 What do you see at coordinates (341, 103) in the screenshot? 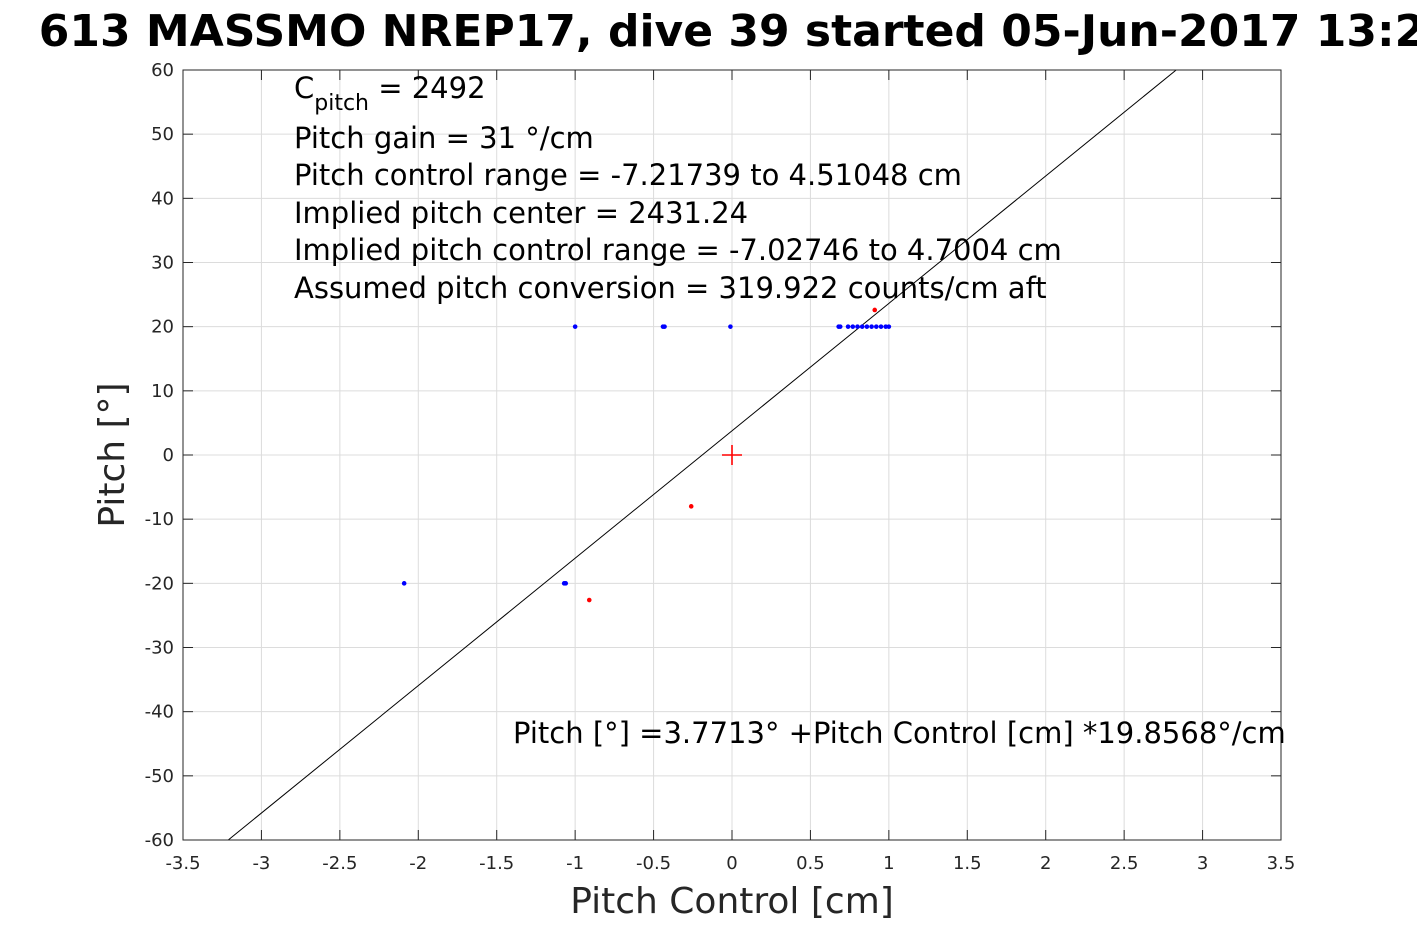
I see `annotation-cpitch-subscript: pitch` at bounding box center [341, 103].